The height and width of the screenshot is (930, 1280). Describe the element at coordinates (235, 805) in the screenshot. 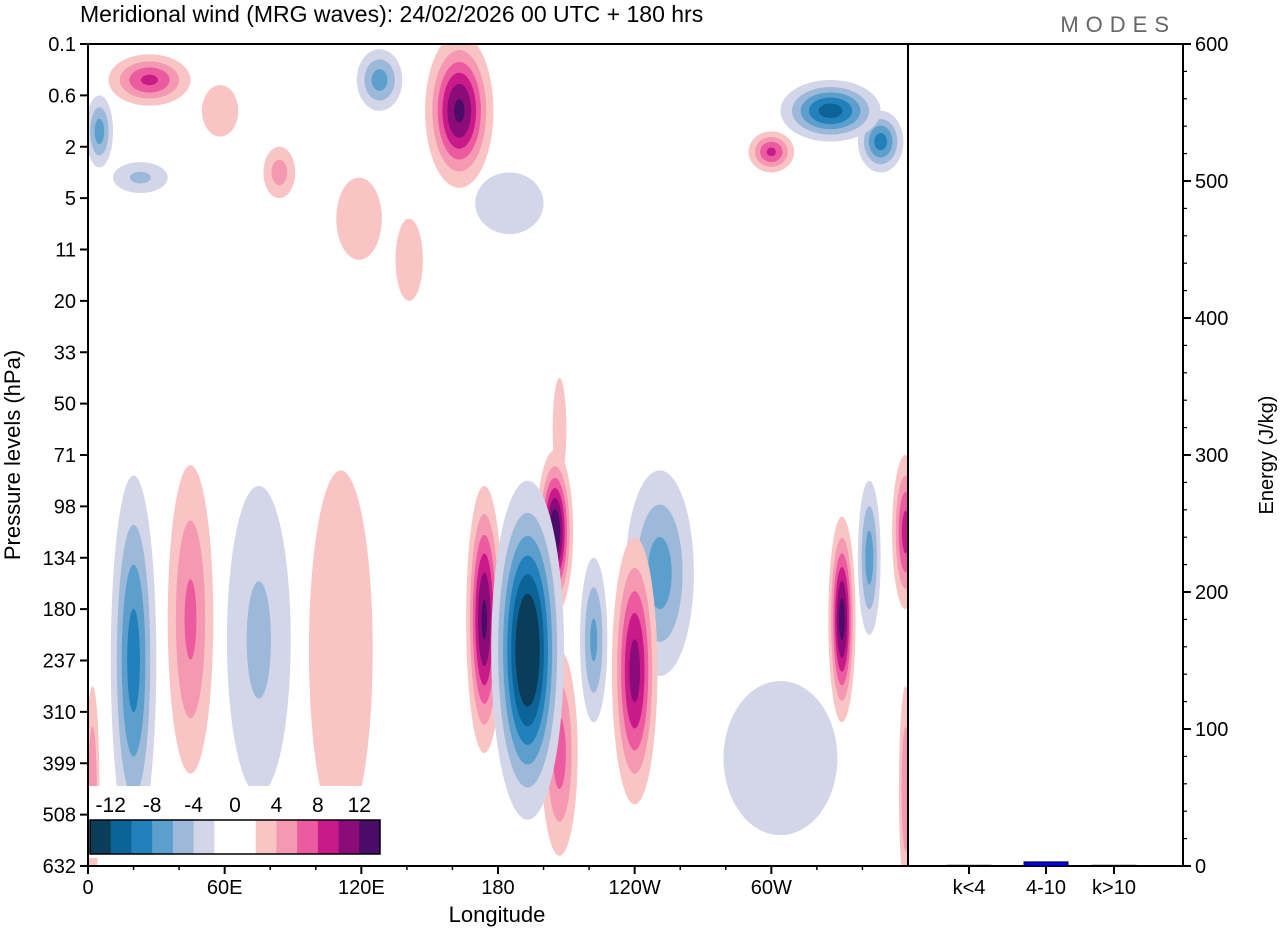

I see `colorbar-label: 0` at that location.